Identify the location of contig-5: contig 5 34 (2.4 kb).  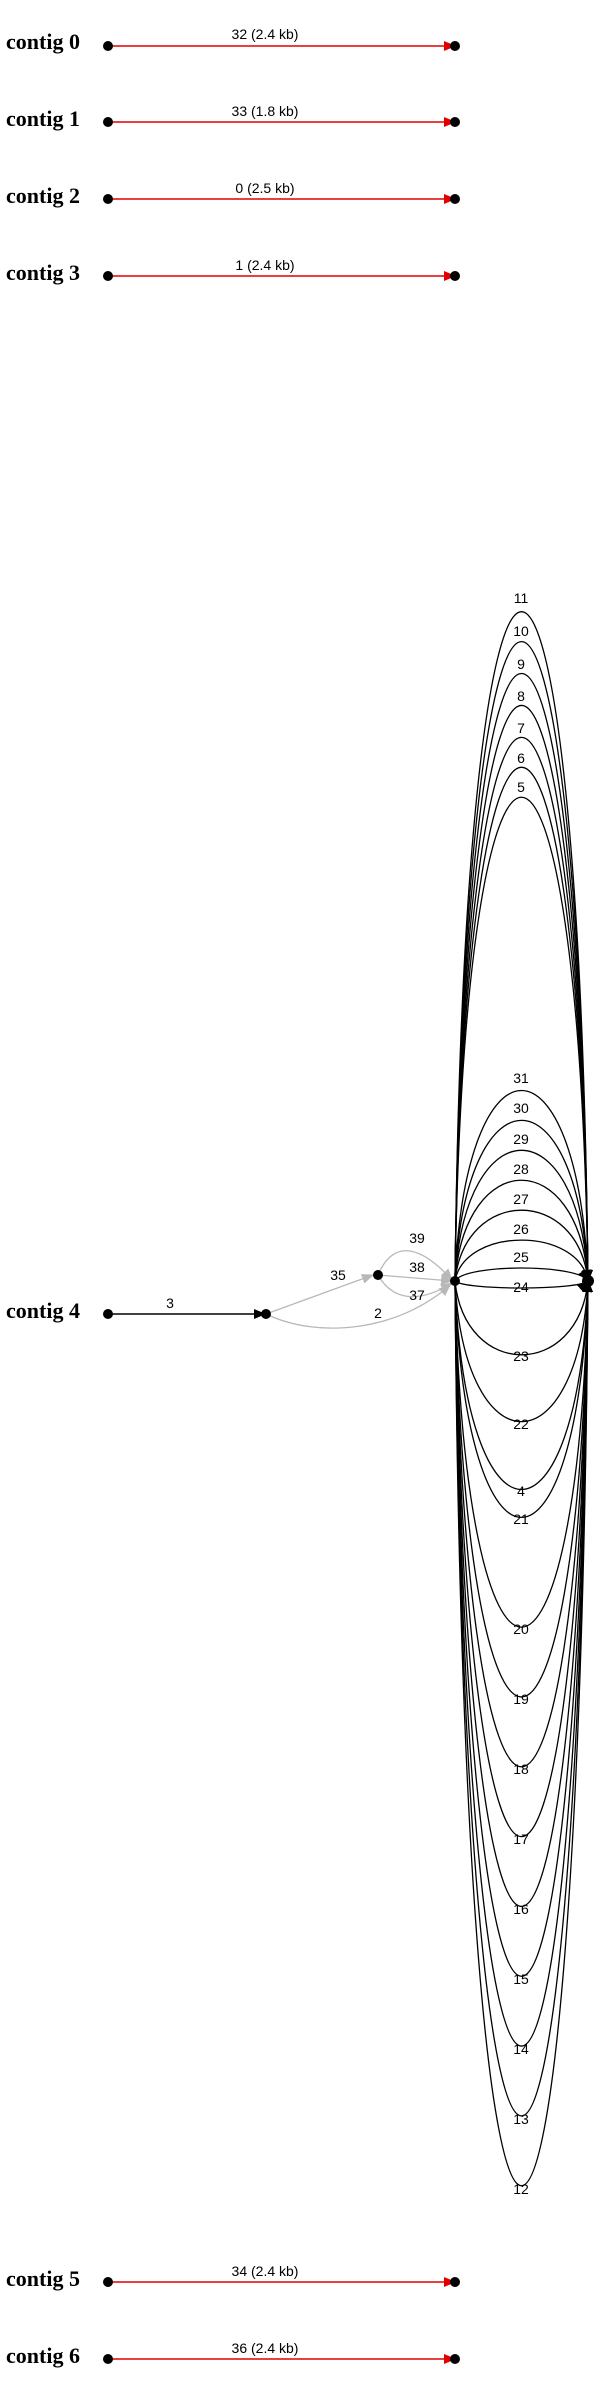
(233, 2277).